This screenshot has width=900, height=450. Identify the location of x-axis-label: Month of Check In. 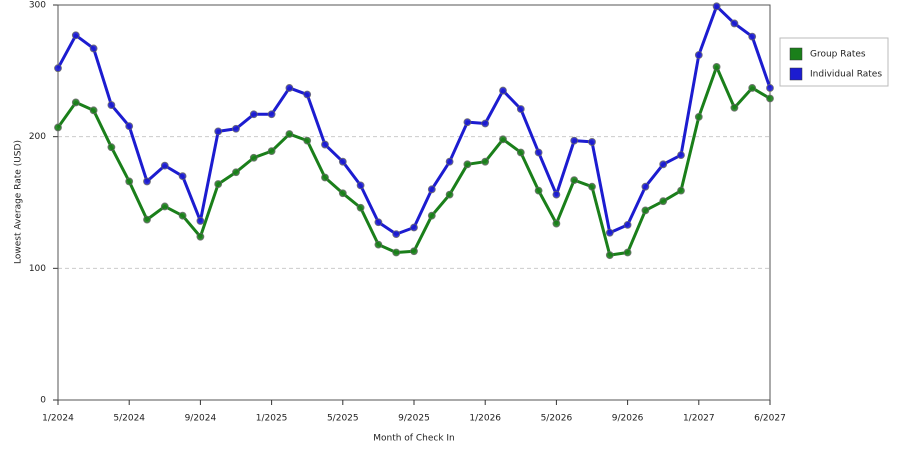
(414, 439).